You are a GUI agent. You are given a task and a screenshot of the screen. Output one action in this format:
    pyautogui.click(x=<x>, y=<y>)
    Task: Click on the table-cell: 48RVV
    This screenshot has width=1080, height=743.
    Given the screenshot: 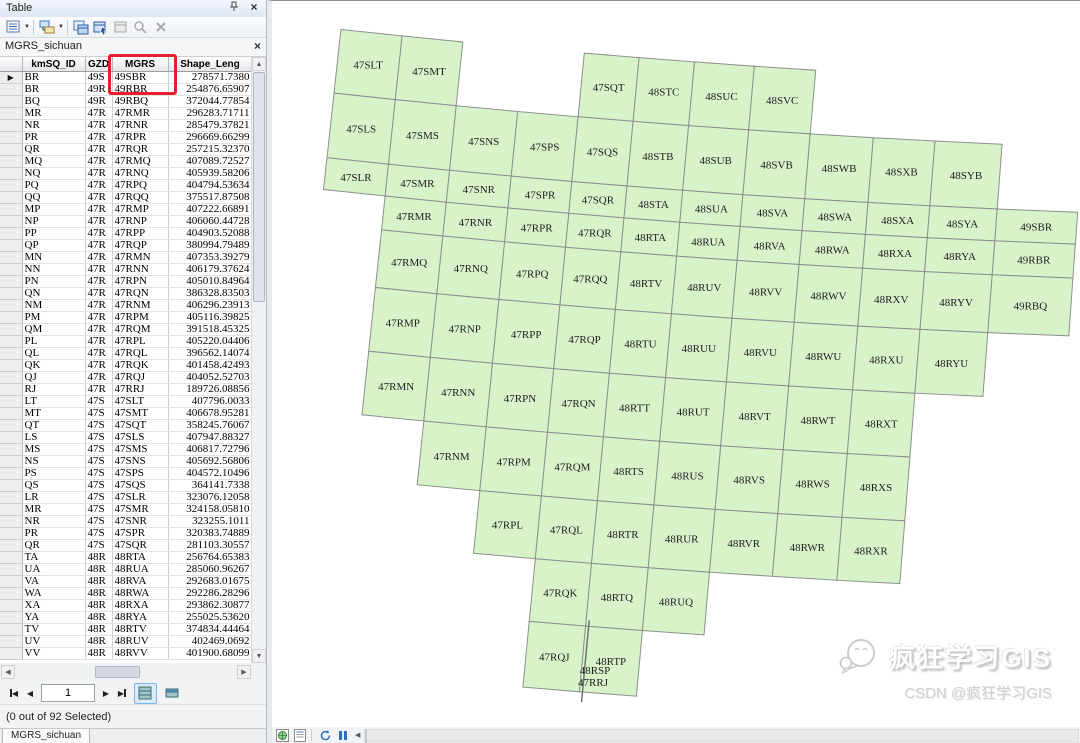 What is the action you would take?
    pyautogui.click(x=140, y=653)
    